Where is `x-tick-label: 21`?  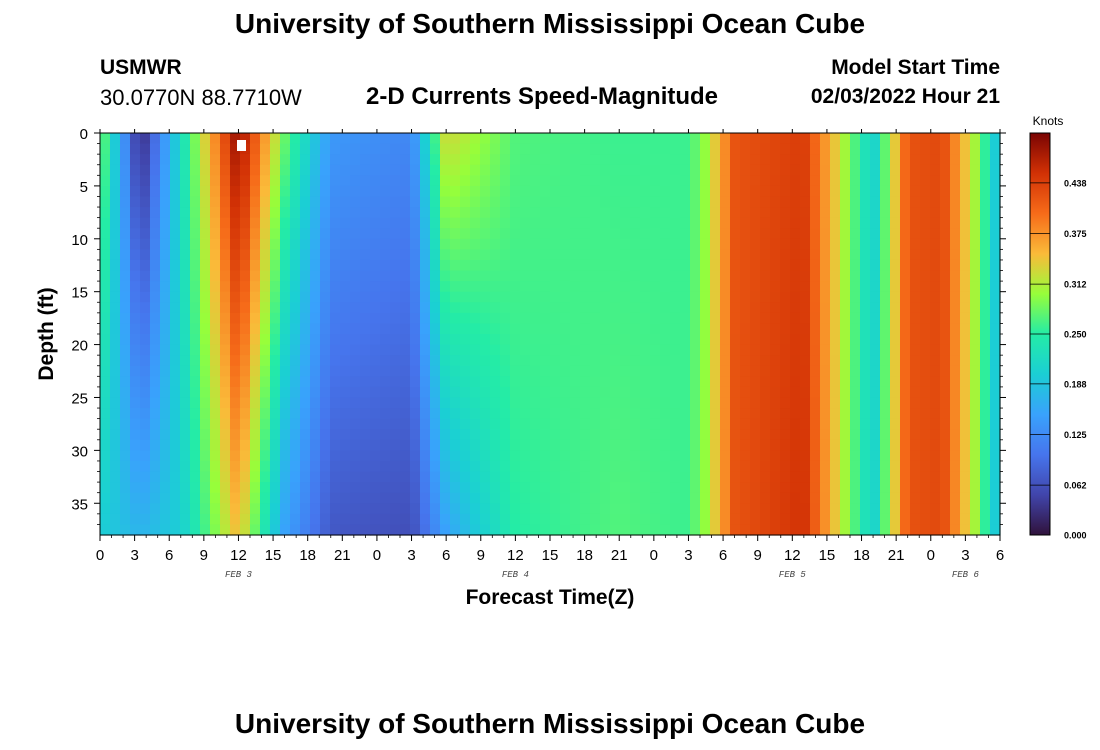
x-tick-label: 21 is located at coordinates (896, 555).